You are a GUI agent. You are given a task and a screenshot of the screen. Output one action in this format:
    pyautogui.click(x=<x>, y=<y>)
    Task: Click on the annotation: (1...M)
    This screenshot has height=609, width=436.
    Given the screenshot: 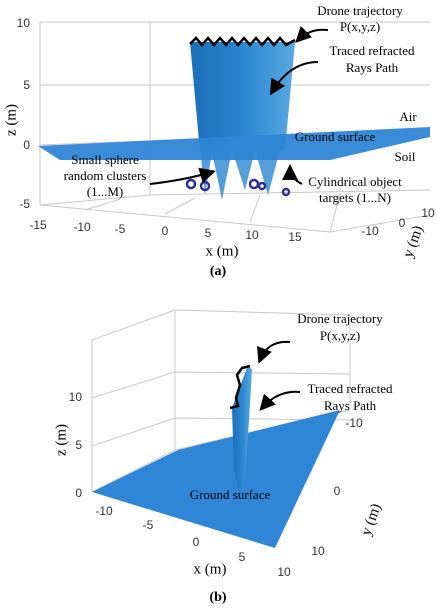 What is the action you would take?
    pyautogui.click(x=105, y=191)
    